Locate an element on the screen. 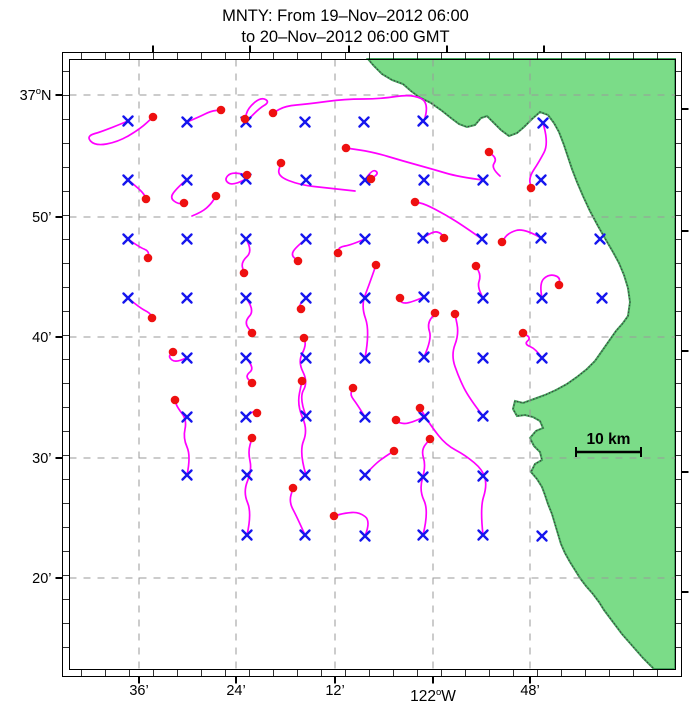  lat-tick-label: 30’ is located at coordinates (41, 459).